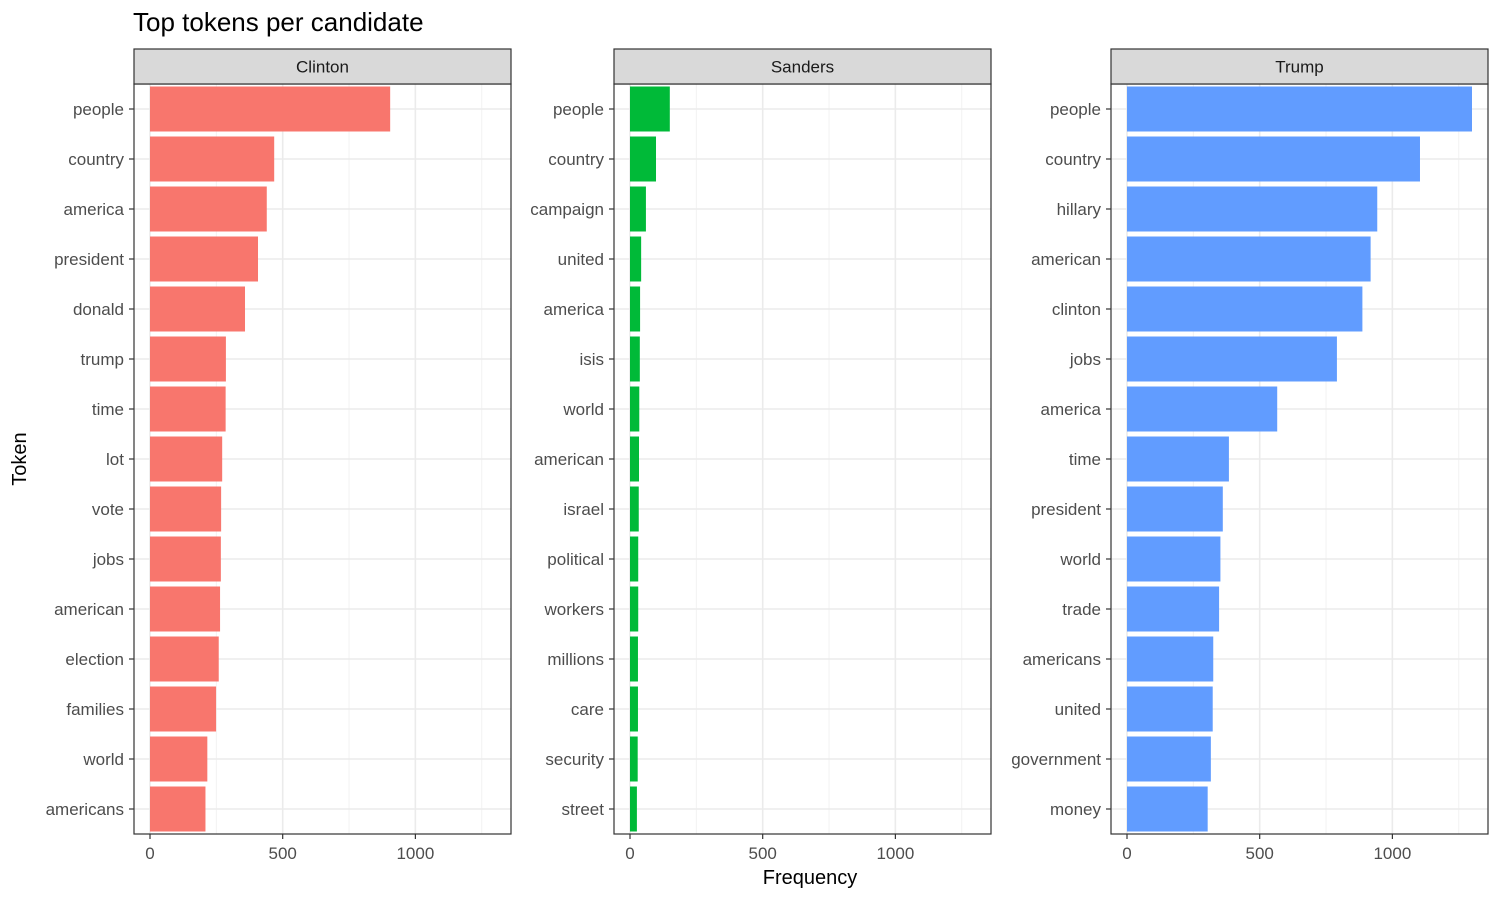  I want to click on bar-trump-united, so click(1170, 709).